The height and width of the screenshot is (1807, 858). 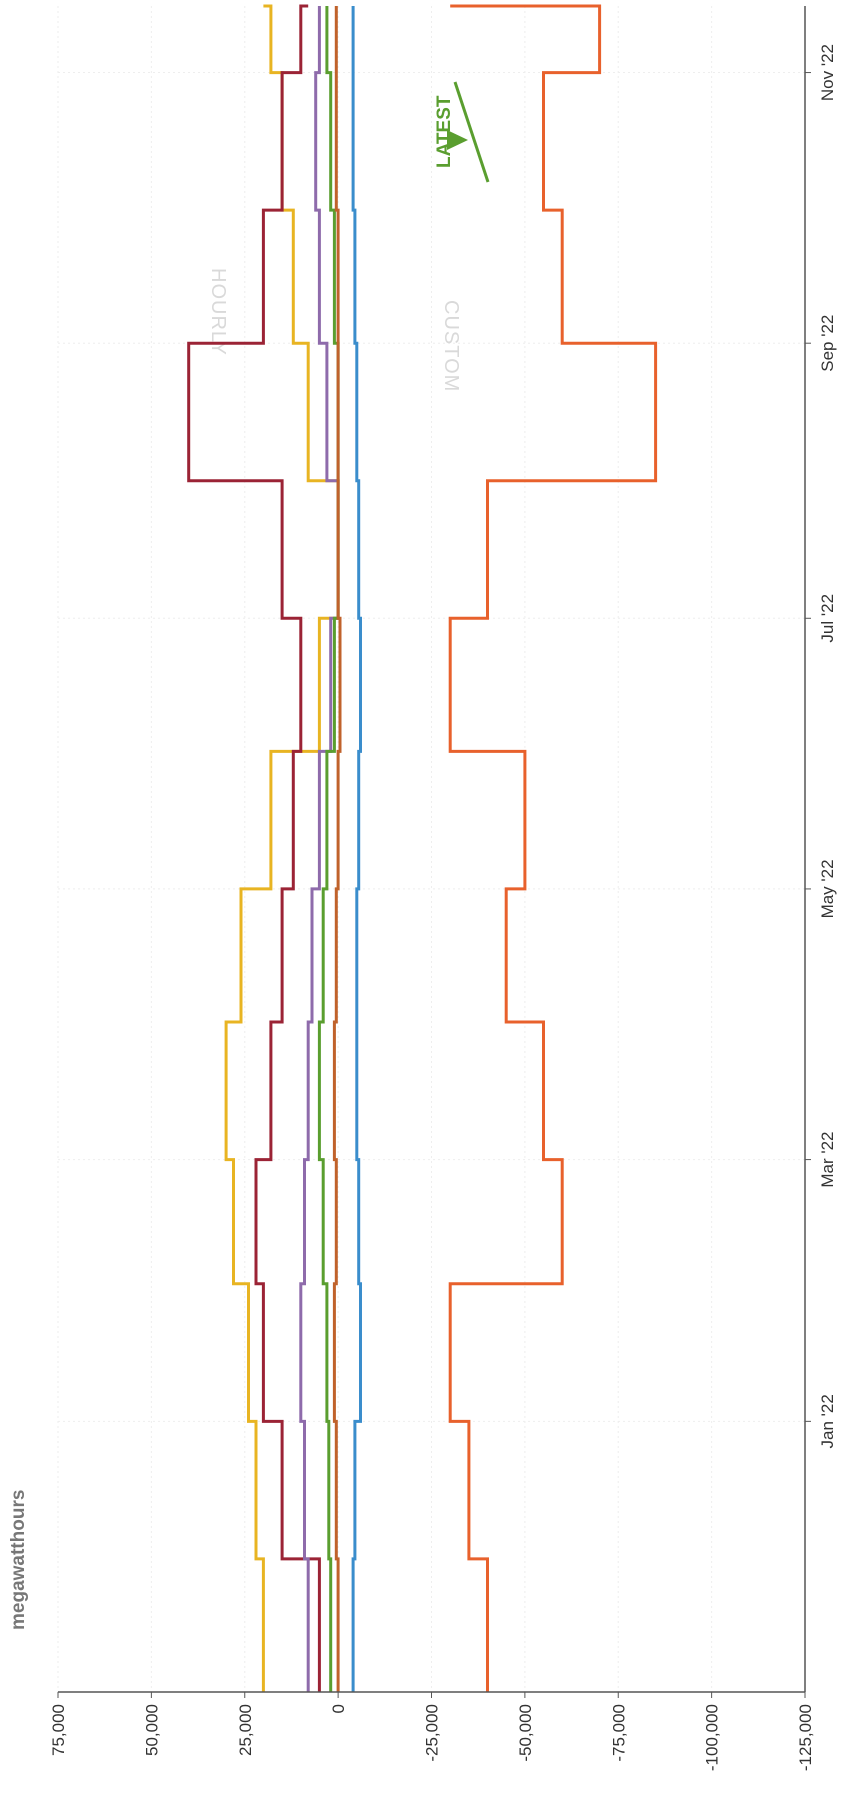 I want to click on time-tick-label: Jan '22, so click(x=827, y=1421).